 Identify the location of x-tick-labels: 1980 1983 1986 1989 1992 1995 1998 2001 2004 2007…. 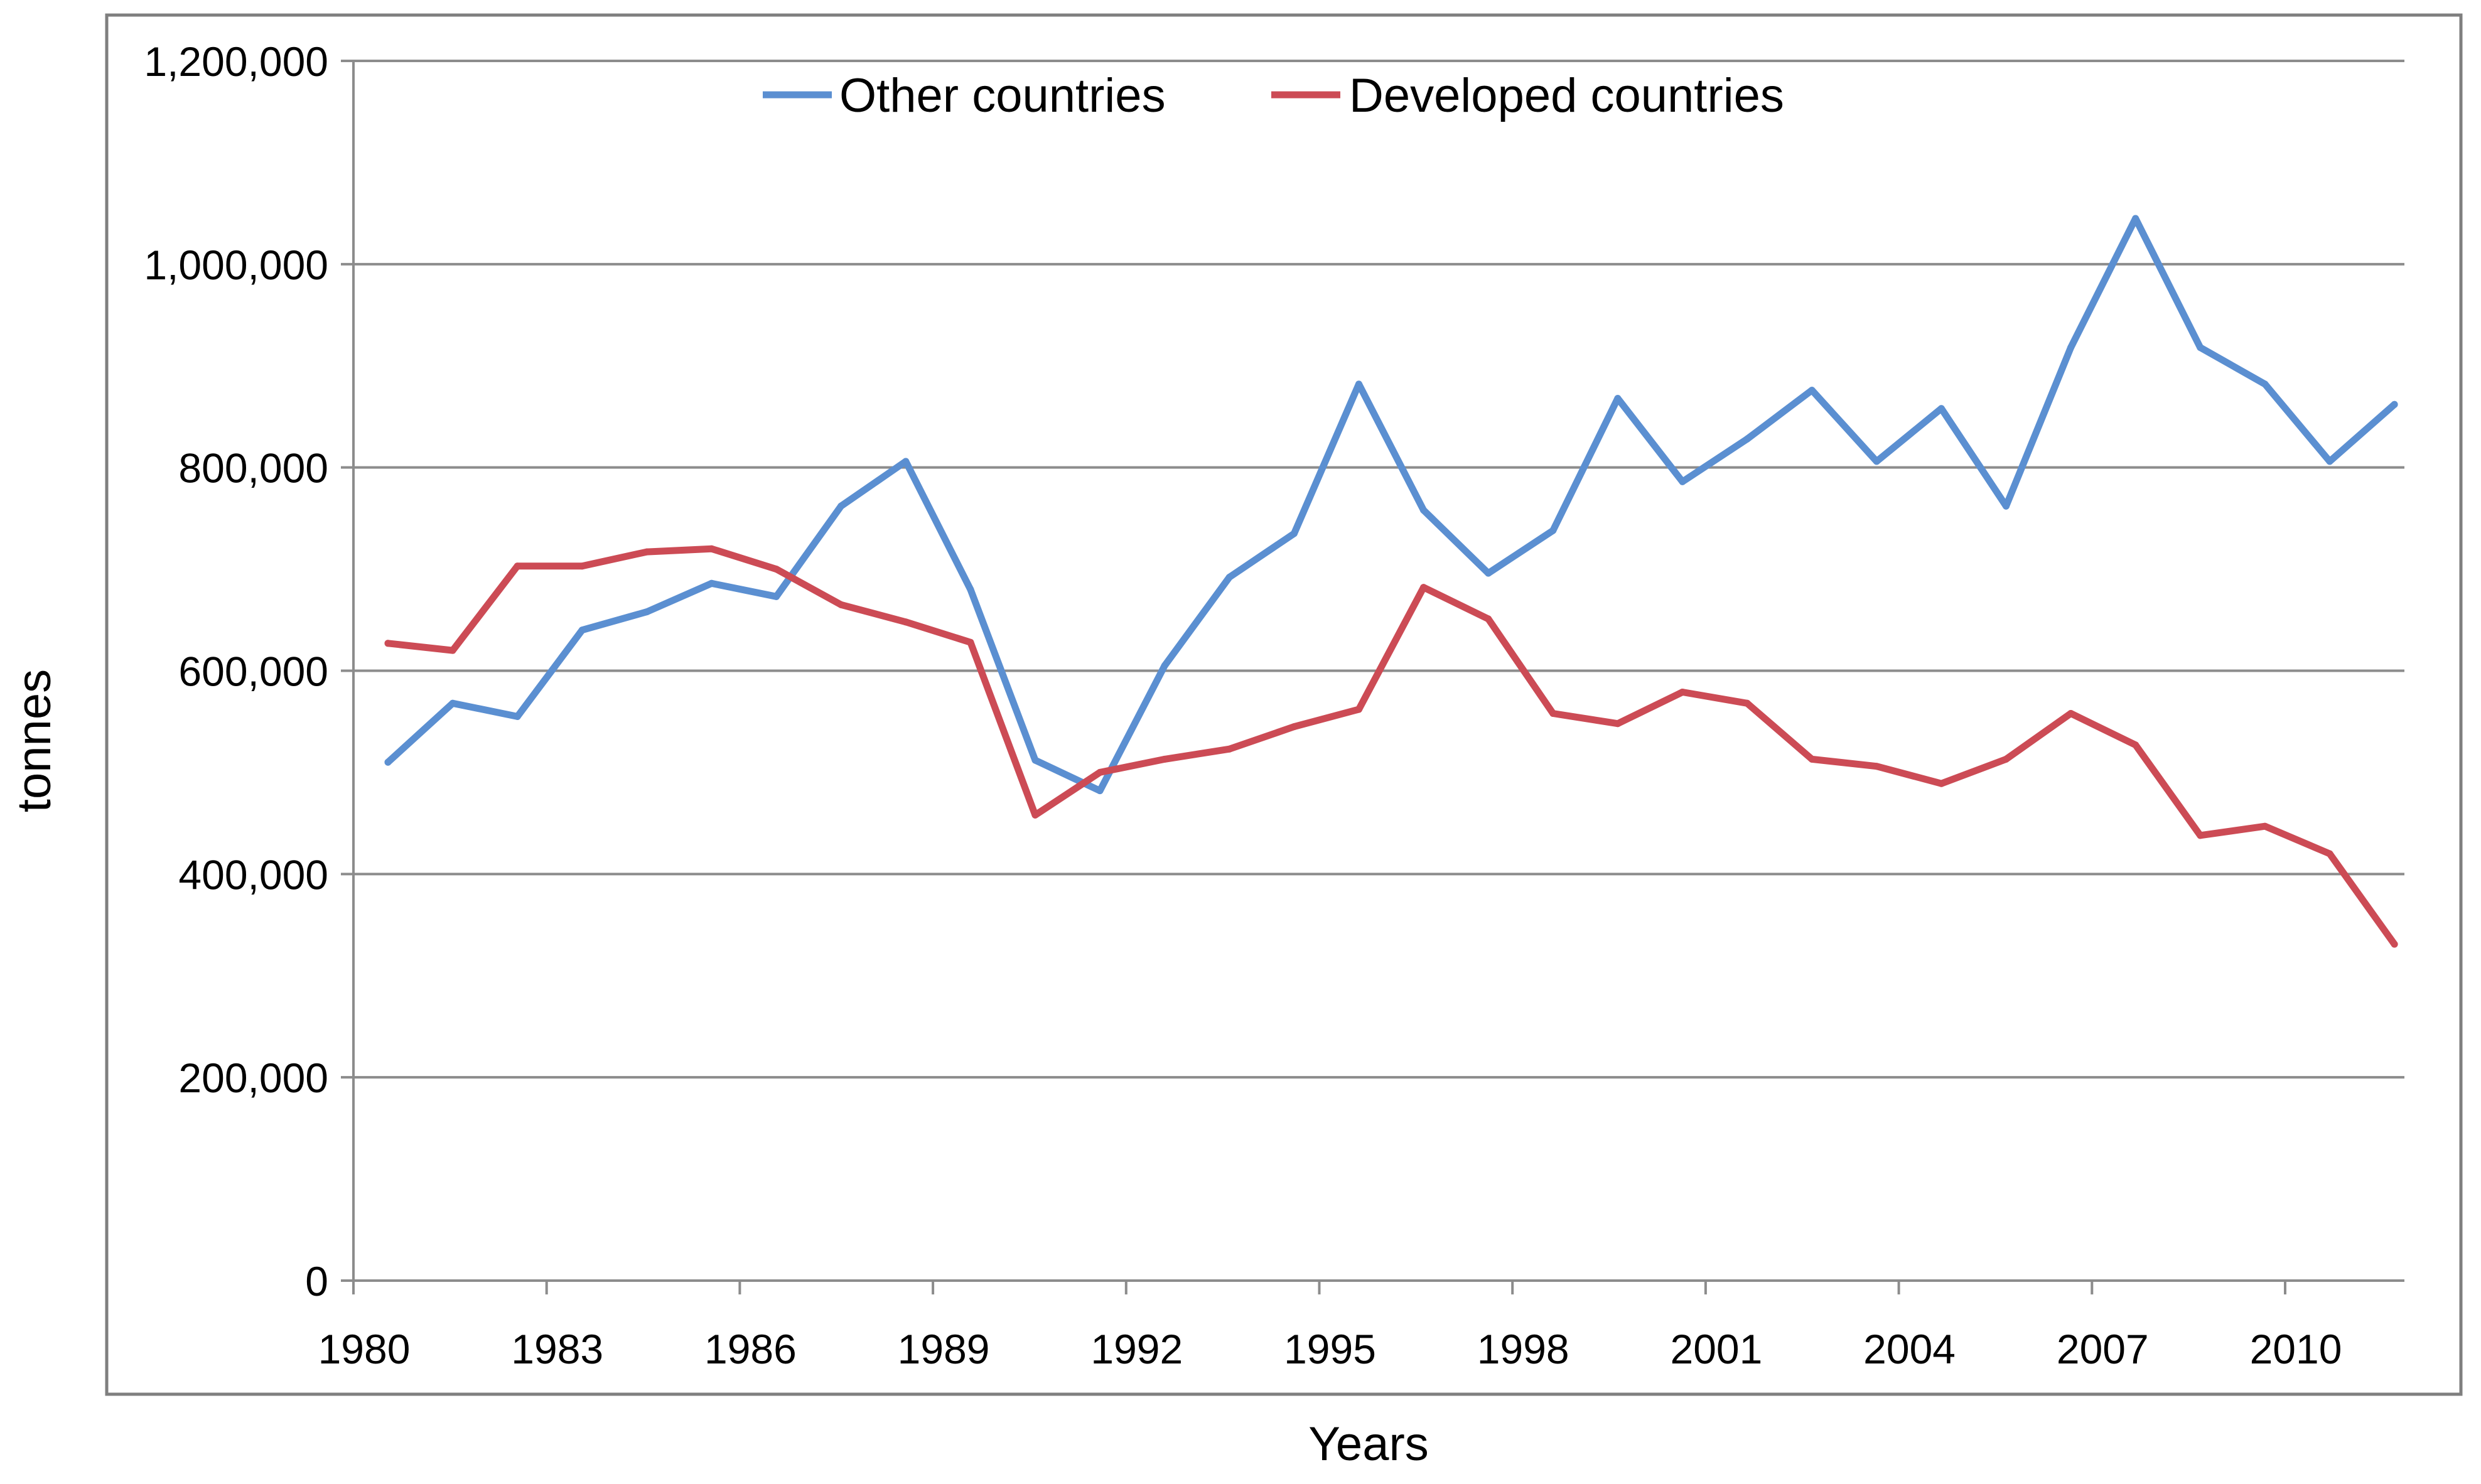
(1330, 1349).